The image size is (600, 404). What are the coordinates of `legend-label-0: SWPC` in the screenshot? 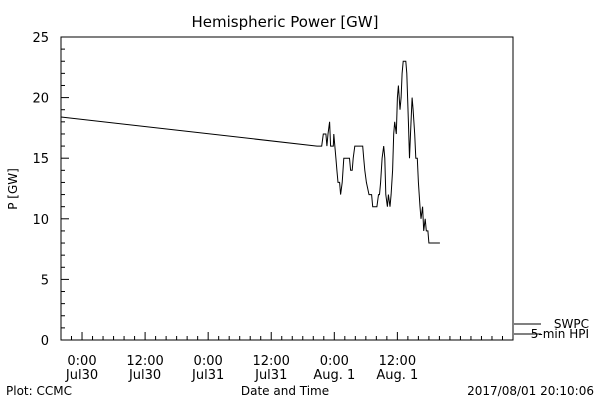 It's located at (571, 324).